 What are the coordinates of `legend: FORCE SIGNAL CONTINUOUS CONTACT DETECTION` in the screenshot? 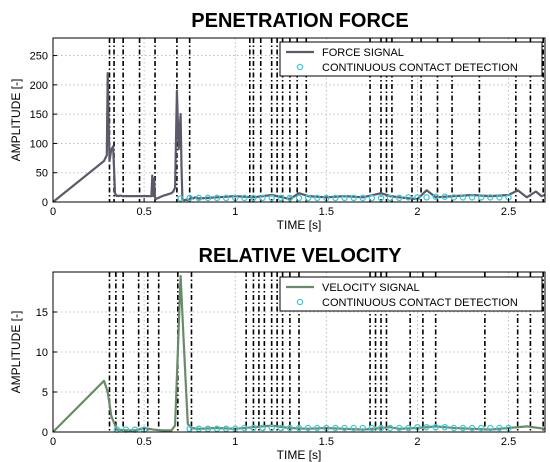 It's located at (411, 59).